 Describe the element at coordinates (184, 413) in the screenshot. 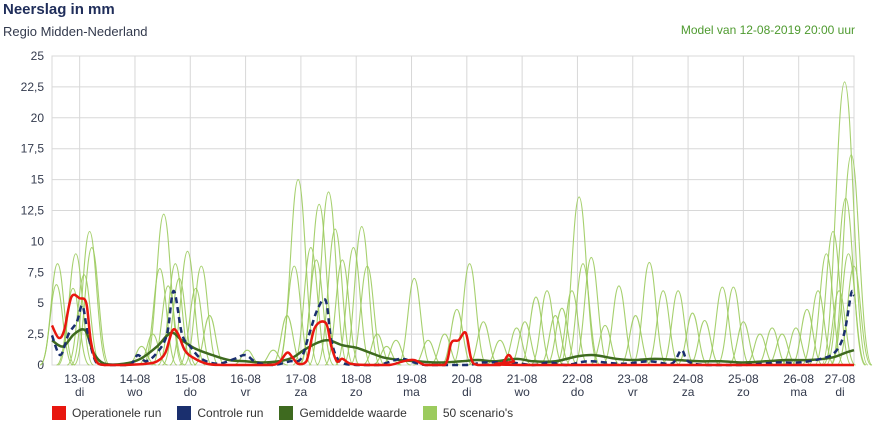

I see `legend-swatch-control` at that location.